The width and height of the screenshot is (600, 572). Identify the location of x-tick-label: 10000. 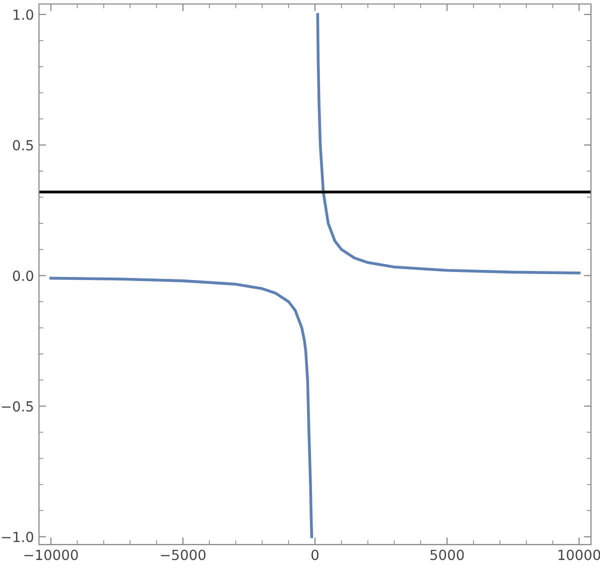
(579, 555).